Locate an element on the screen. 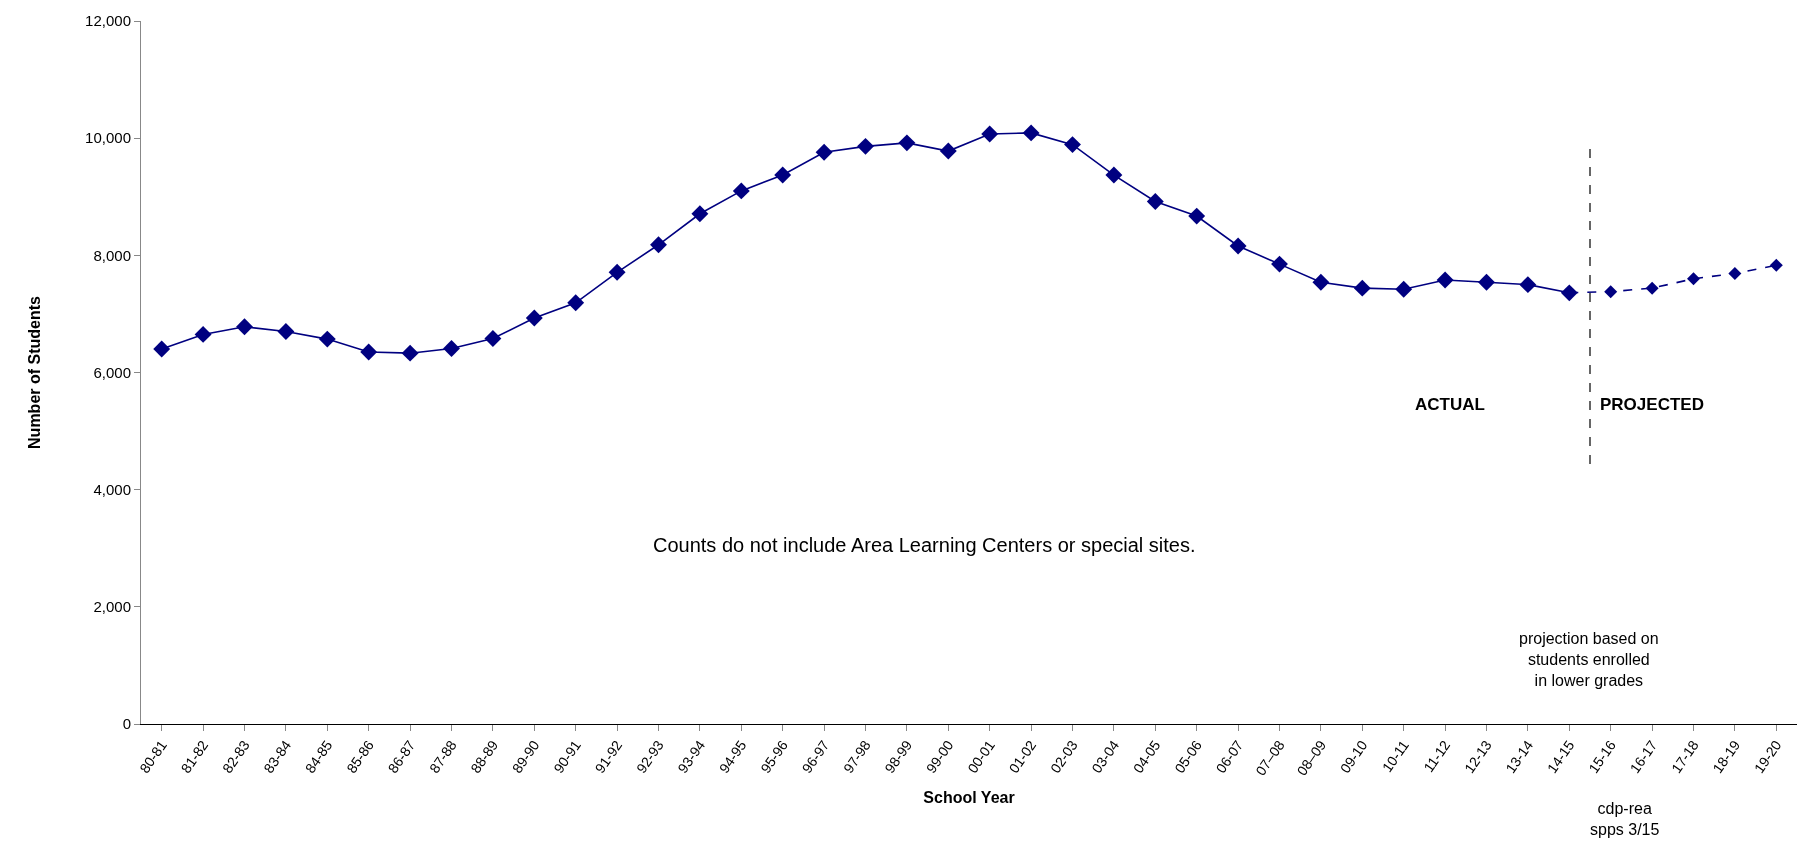 Image resolution: width=1812 pixels, height=841 pixels. y-tick-label: 2,000 is located at coordinates (112, 607).